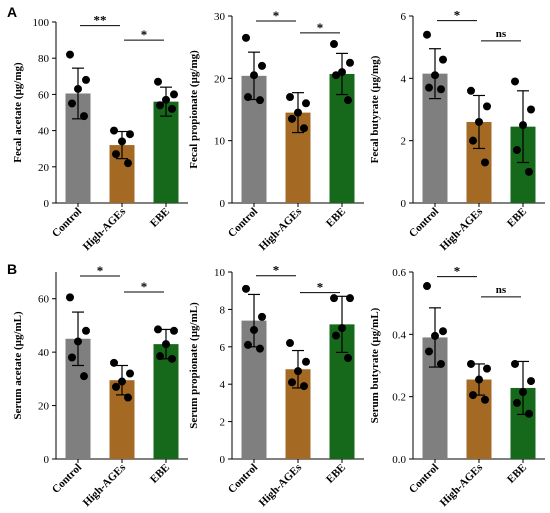 The width and height of the screenshot is (550, 513). Describe the element at coordinates (12, 269) in the screenshot. I see `panel-label-b: B` at that location.